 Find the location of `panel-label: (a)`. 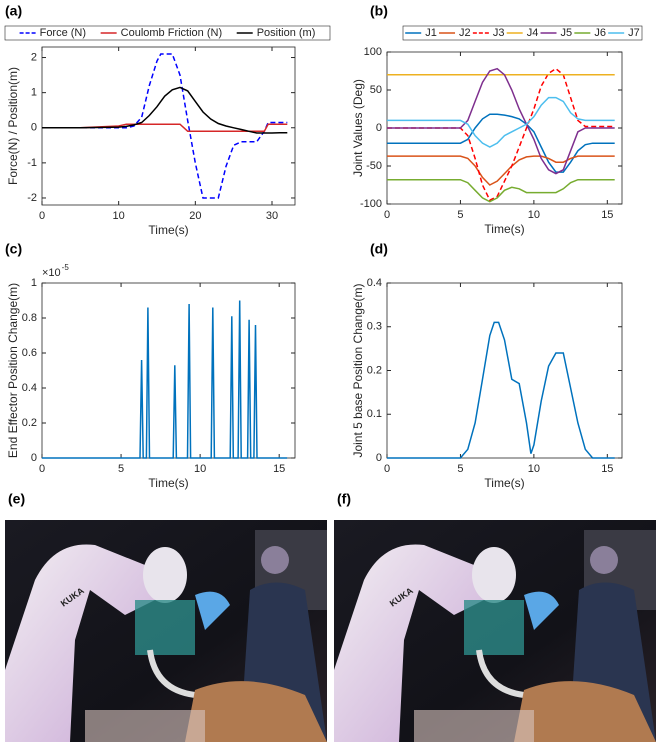

panel-label: (a) is located at coordinates (13, 11).